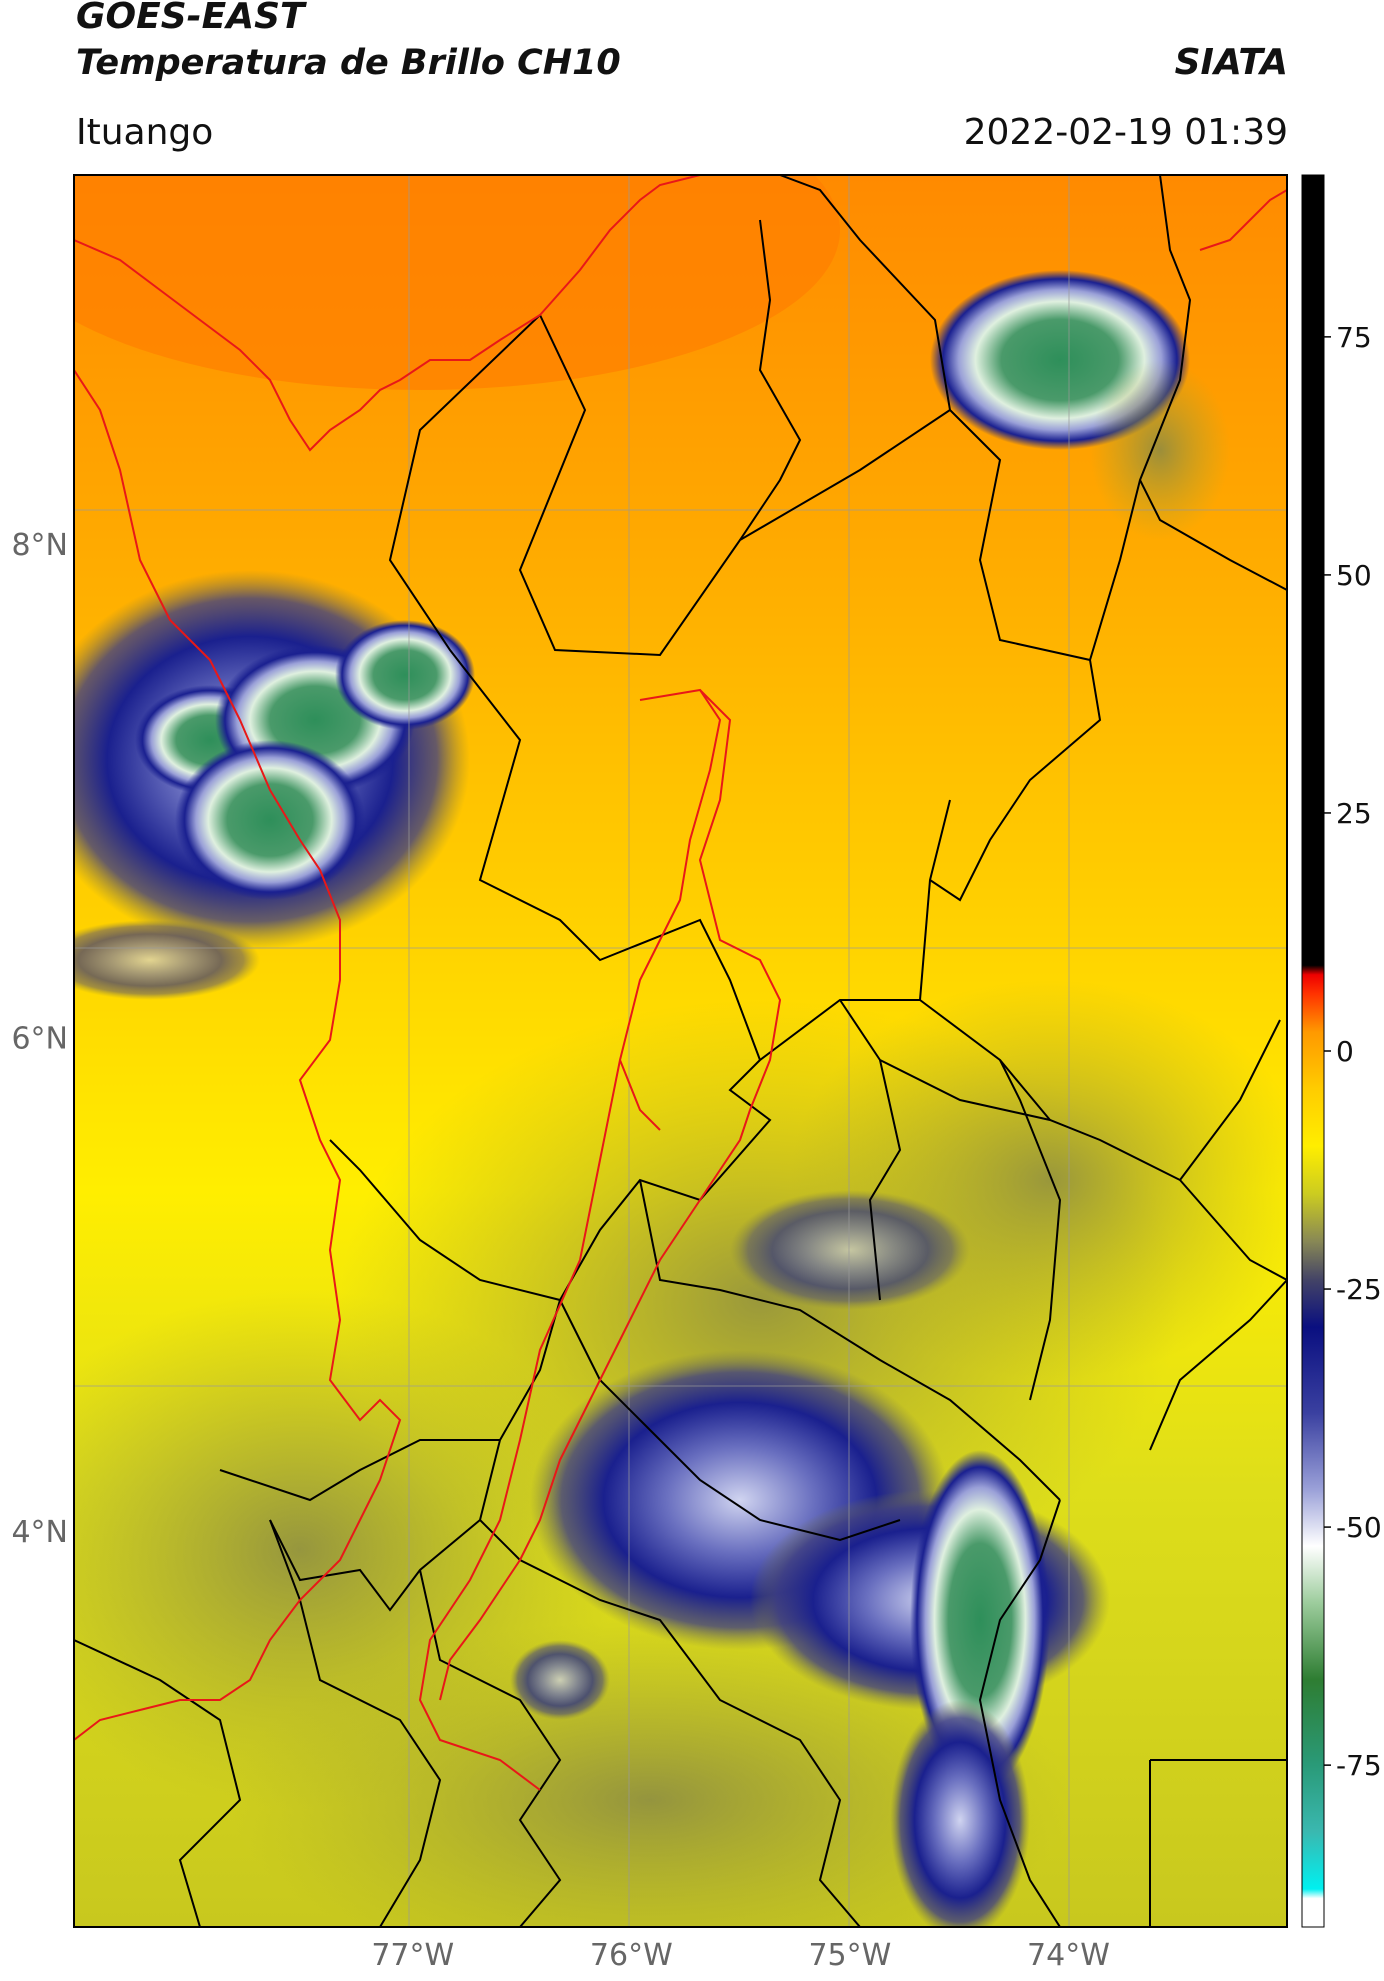  What do you see at coordinates (631, 1955) in the screenshot?
I see `longitude-label: 76°W` at bounding box center [631, 1955].